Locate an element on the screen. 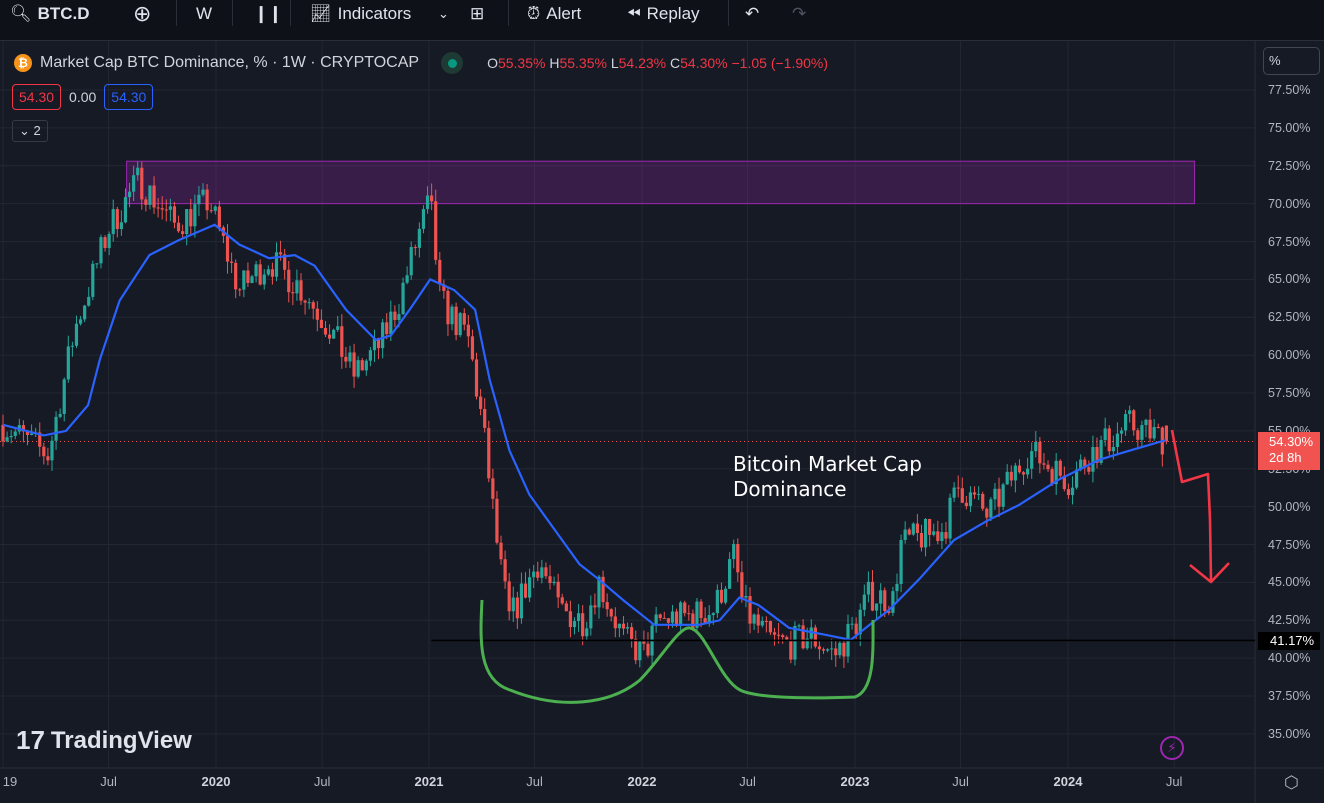  scale-unit-button: % is located at coordinates (1291, 61).